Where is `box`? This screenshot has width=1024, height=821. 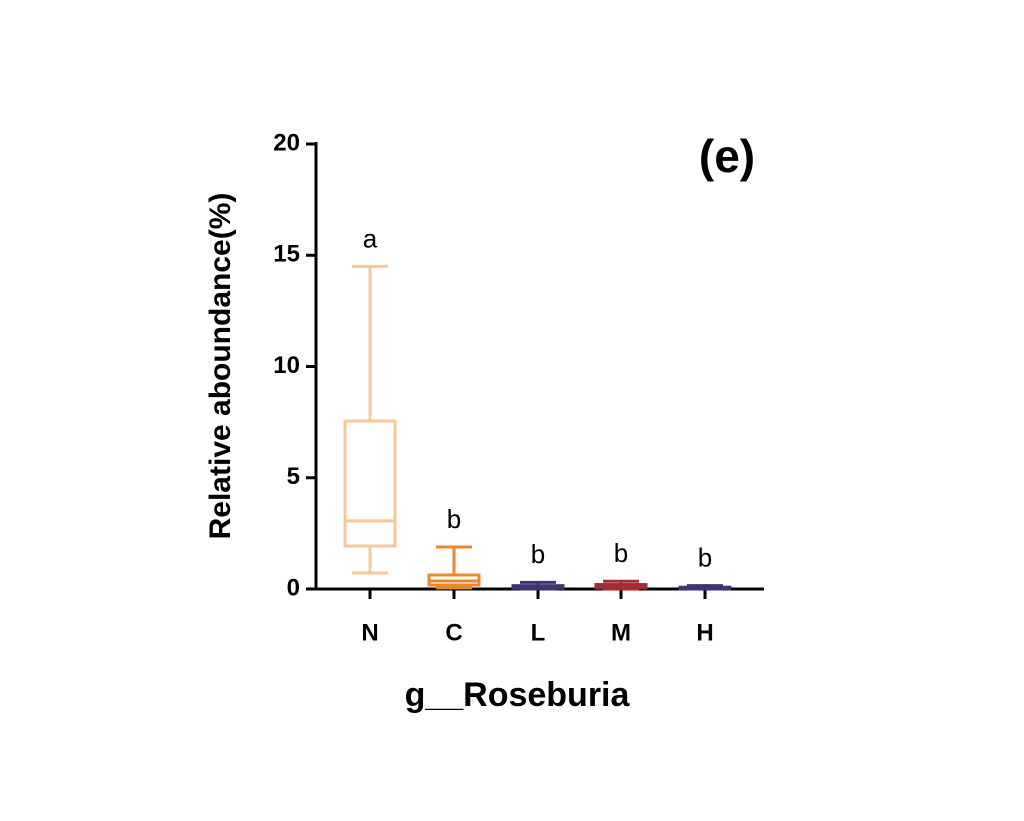
box is located at coordinates (370, 483).